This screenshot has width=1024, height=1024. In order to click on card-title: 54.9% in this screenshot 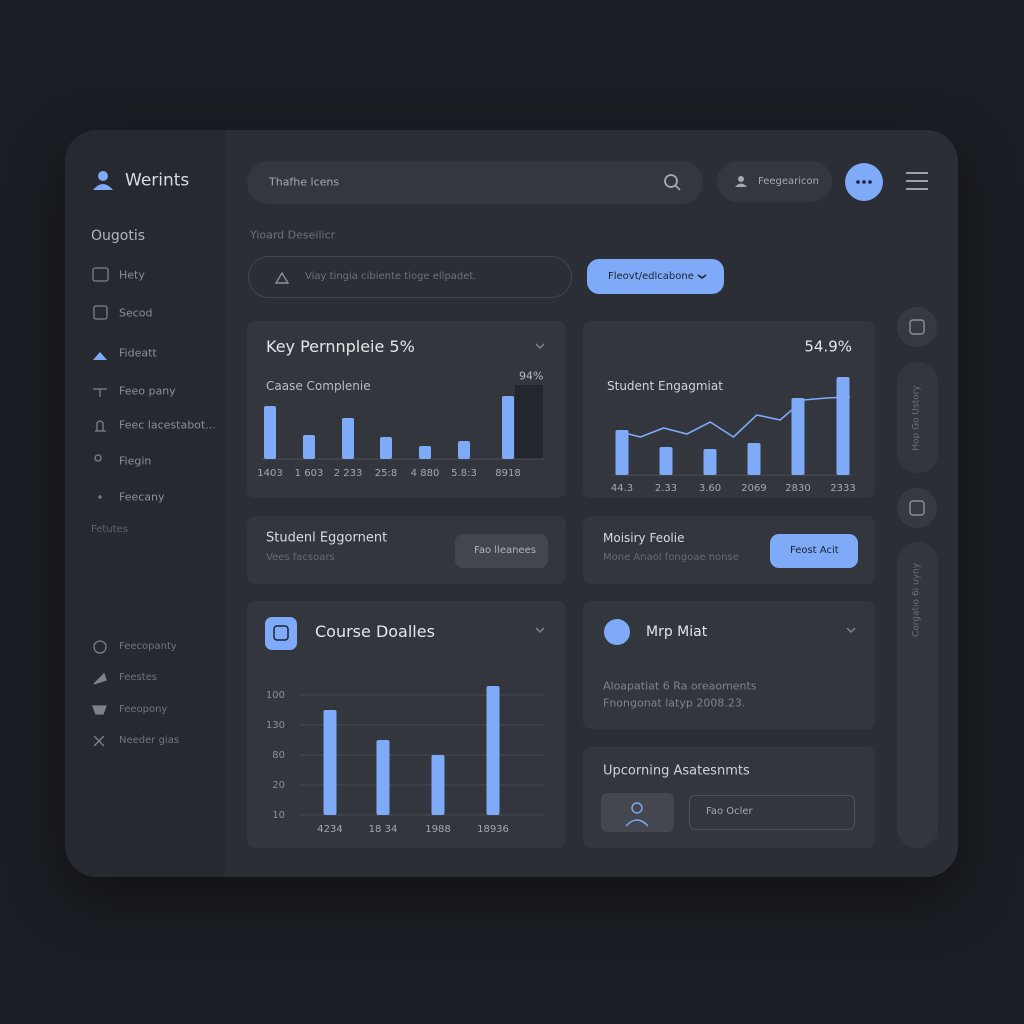, I will do `click(828, 346)`.